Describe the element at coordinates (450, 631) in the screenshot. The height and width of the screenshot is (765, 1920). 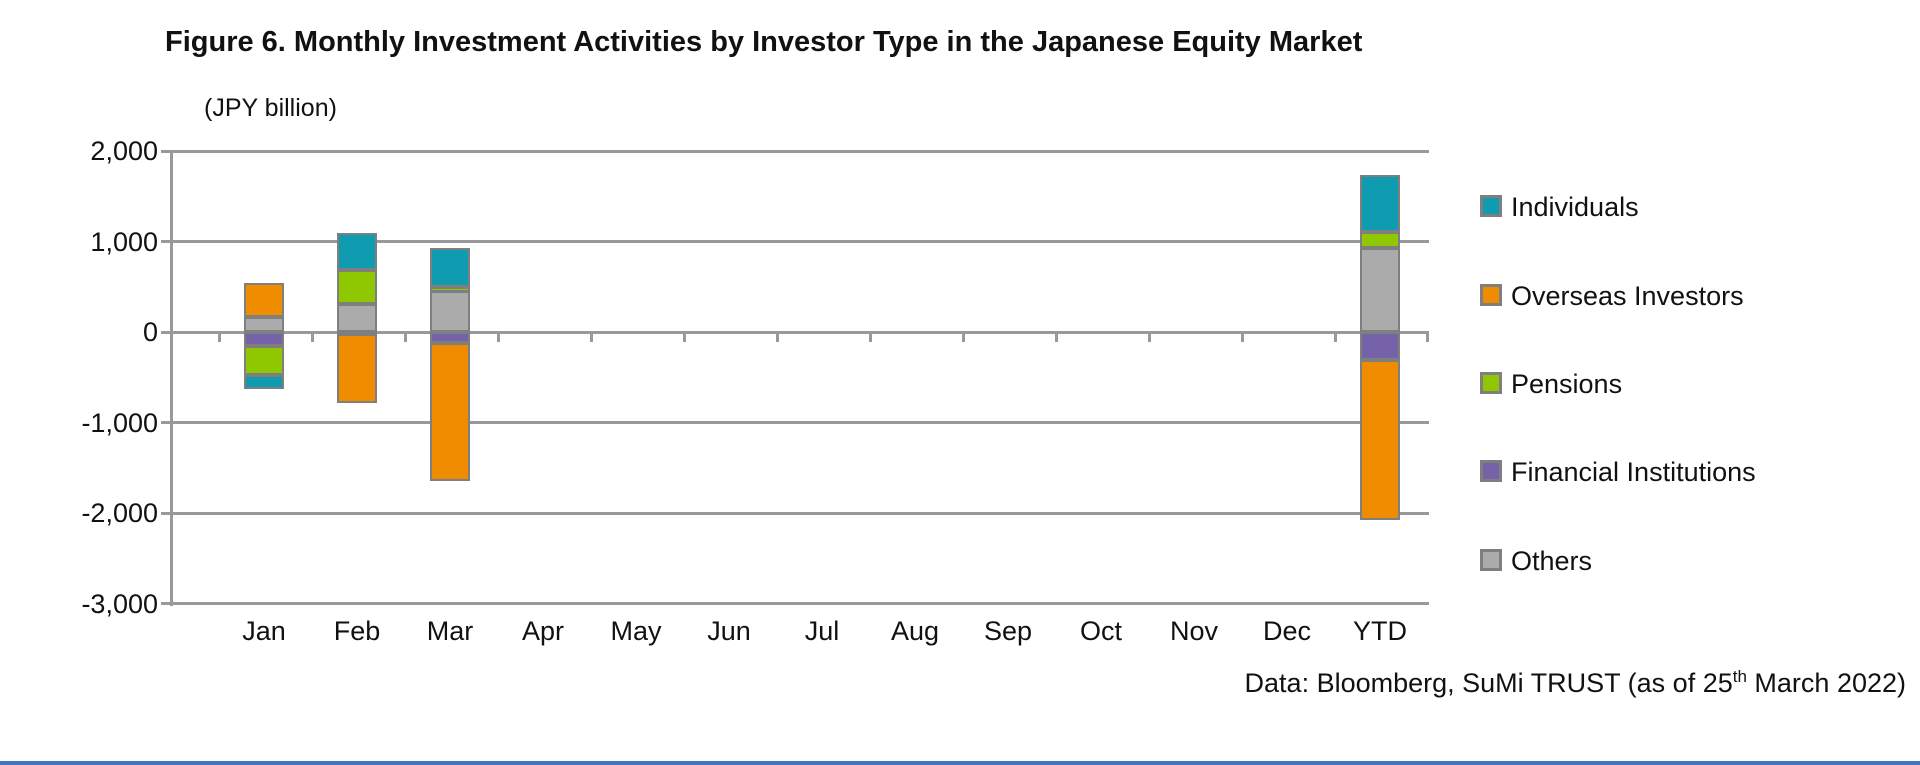
I see `x-axis-label-mar: Mar` at that location.